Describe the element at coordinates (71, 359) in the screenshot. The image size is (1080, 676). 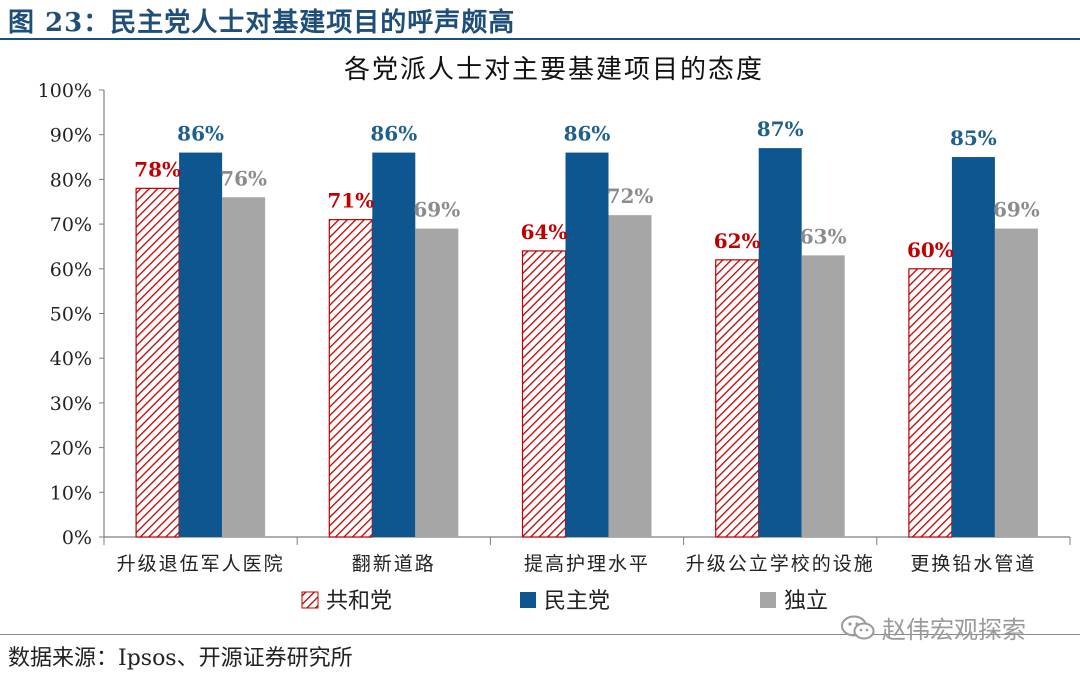
I see `y-tick-label: 40%` at that location.